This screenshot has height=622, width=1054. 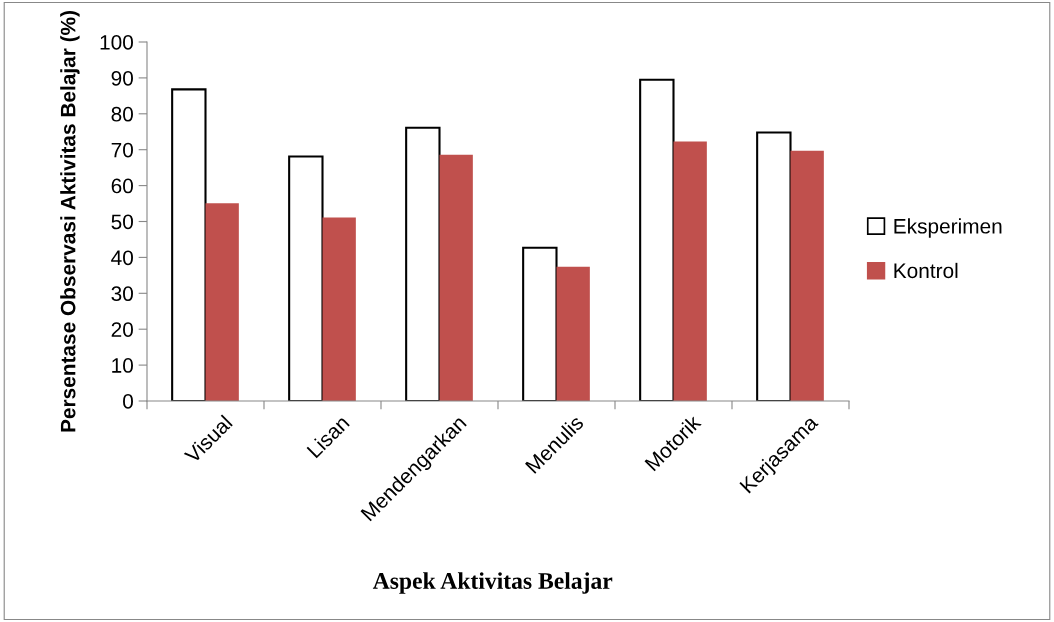 What do you see at coordinates (128, 401) in the screenshot?
I see `y-tick-label: 0` at bounding box center [128, 401].